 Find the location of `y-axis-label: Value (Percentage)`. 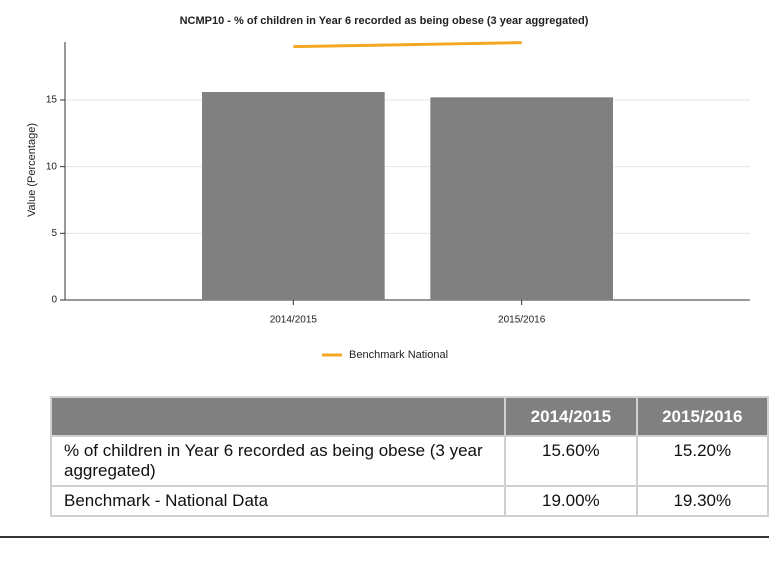

y-axis-label: Value (Percentage) is located at coordinates (32, 170).